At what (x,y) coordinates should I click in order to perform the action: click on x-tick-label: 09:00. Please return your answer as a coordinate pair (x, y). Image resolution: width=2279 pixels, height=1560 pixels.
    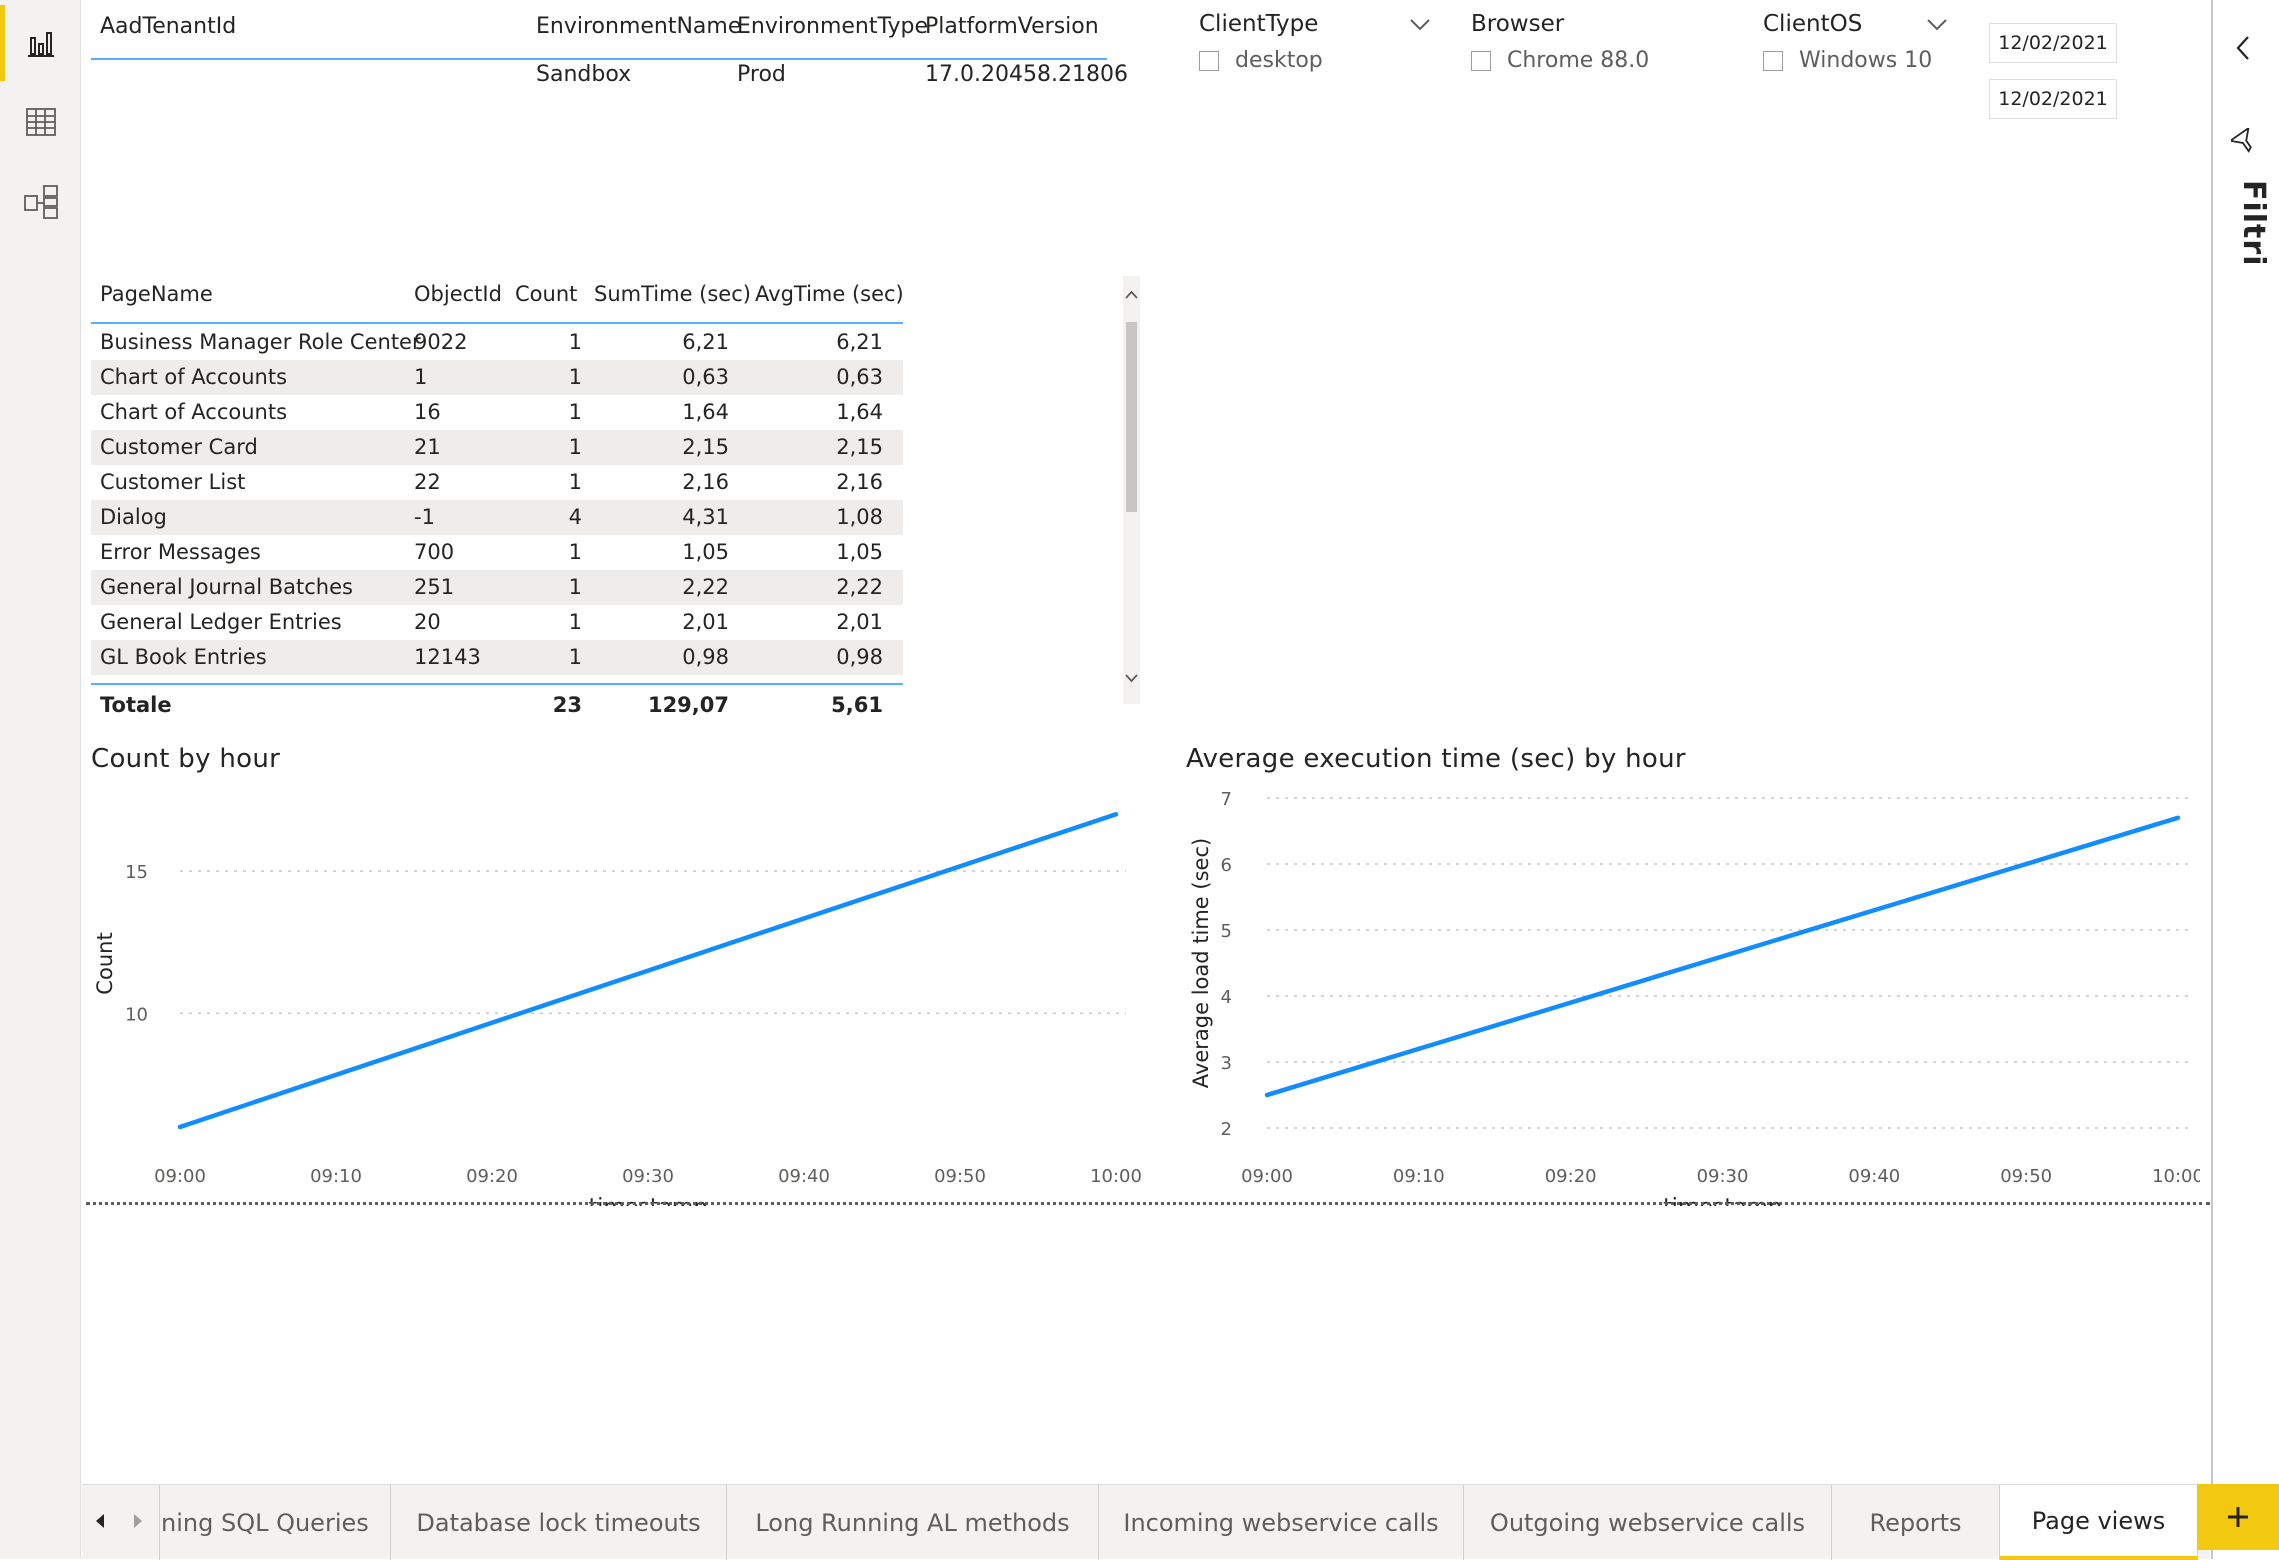
    Looking at the image, I should click on (1267, 1176).